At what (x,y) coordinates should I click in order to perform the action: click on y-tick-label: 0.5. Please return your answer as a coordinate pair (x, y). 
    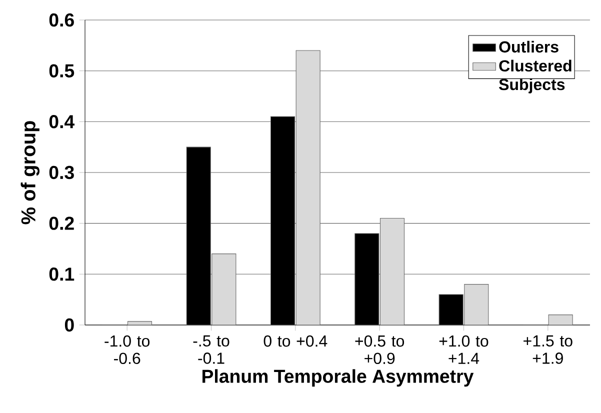
    Looking at the image, I should click on (61, 71).